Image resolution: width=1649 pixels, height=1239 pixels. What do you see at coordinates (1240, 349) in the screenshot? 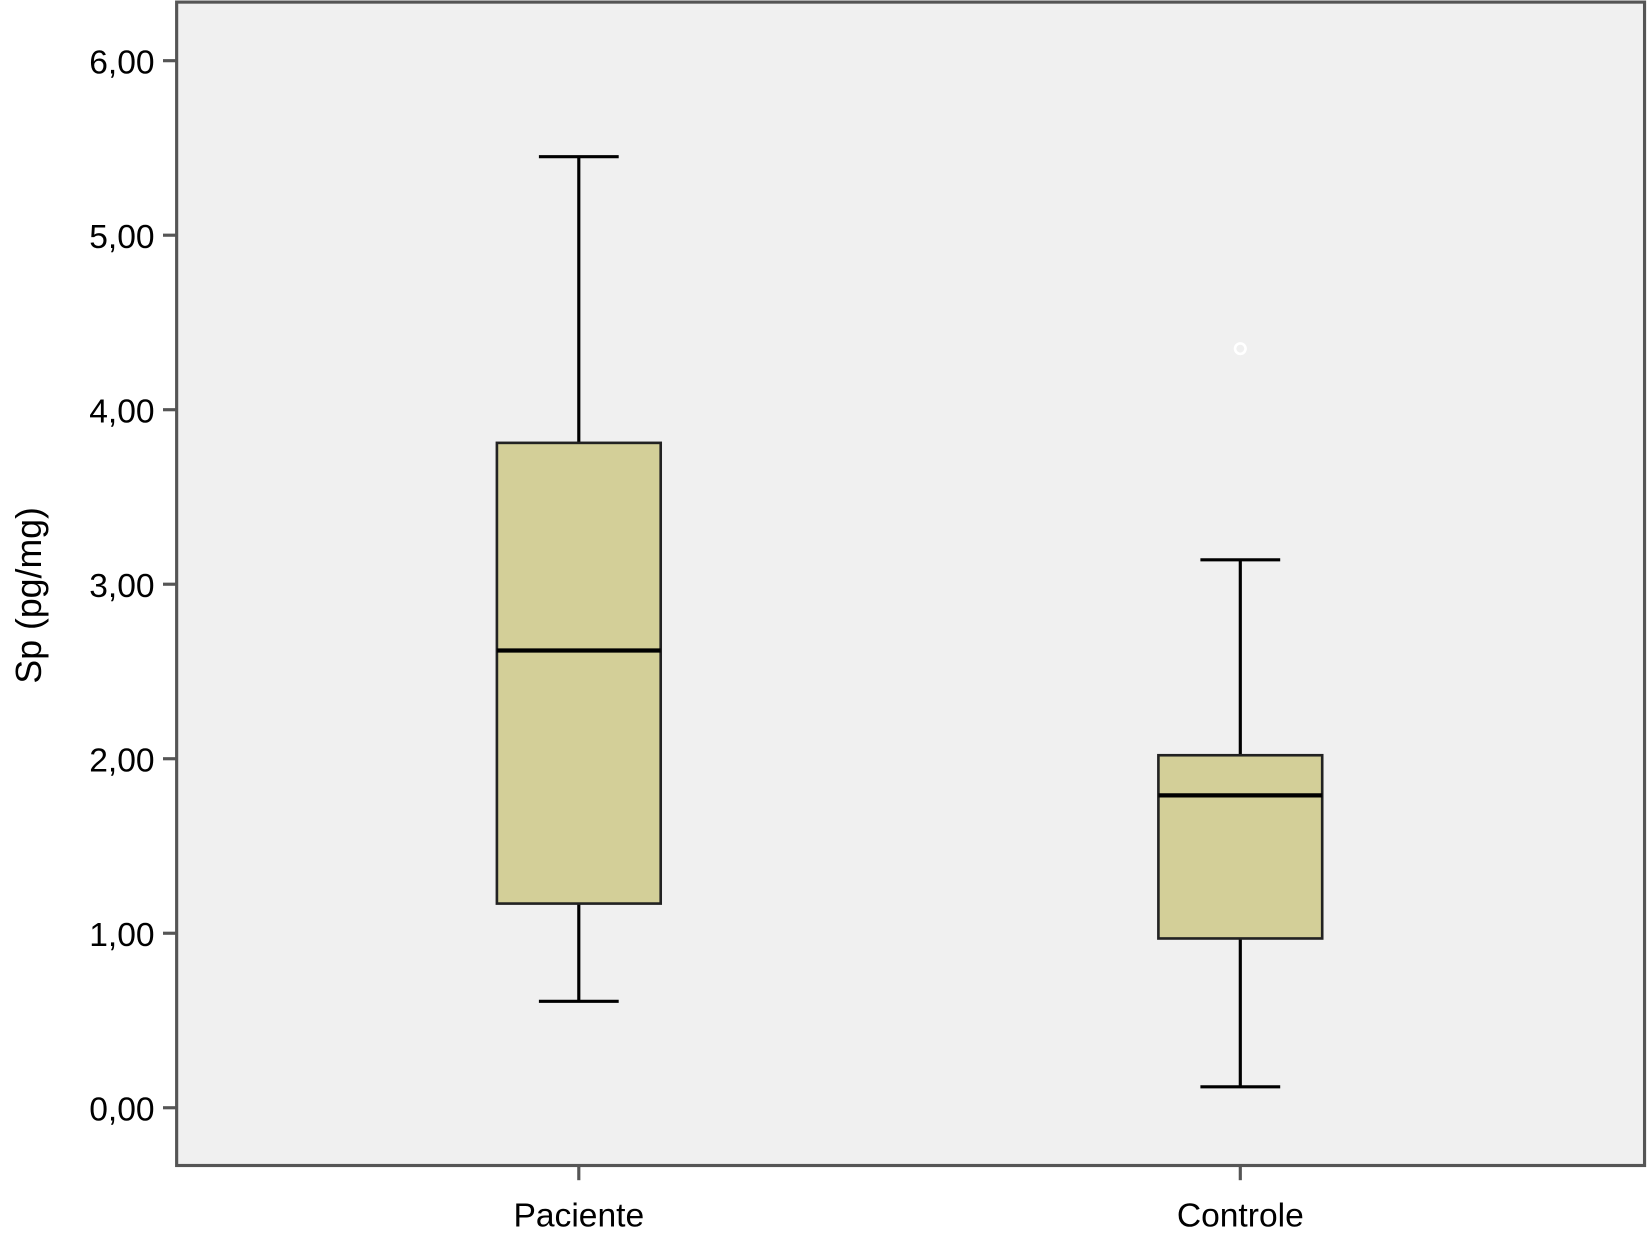
I see `outlier-point` at bounding box center [1240, 349].